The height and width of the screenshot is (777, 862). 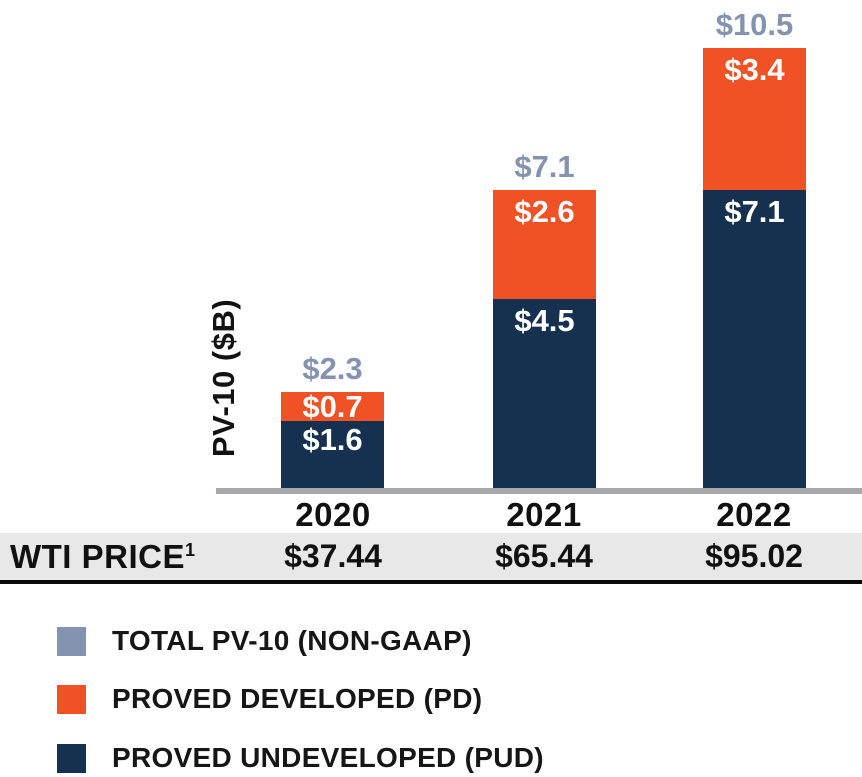 I want to click on segment-pd-label: $3.4, so click(x=754, y=69).